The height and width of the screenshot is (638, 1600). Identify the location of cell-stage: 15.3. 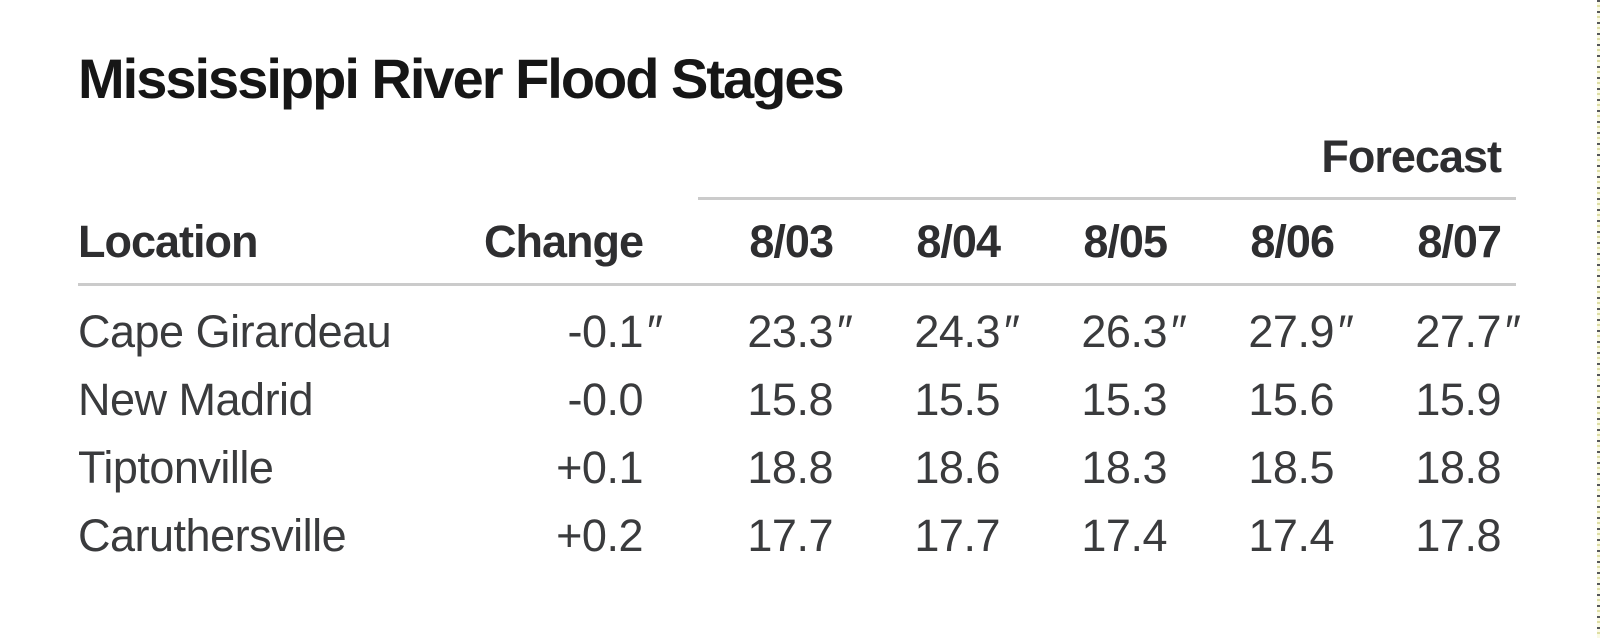
(1083, 400).